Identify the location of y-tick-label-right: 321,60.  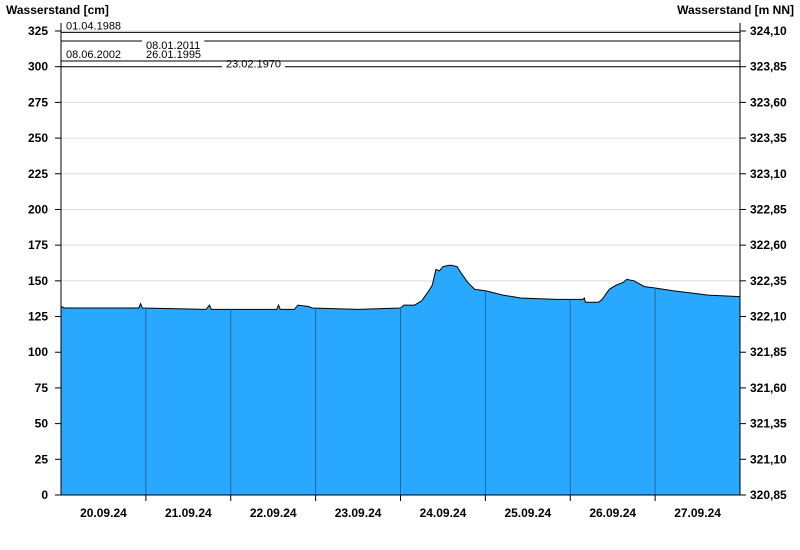
(768, 388).